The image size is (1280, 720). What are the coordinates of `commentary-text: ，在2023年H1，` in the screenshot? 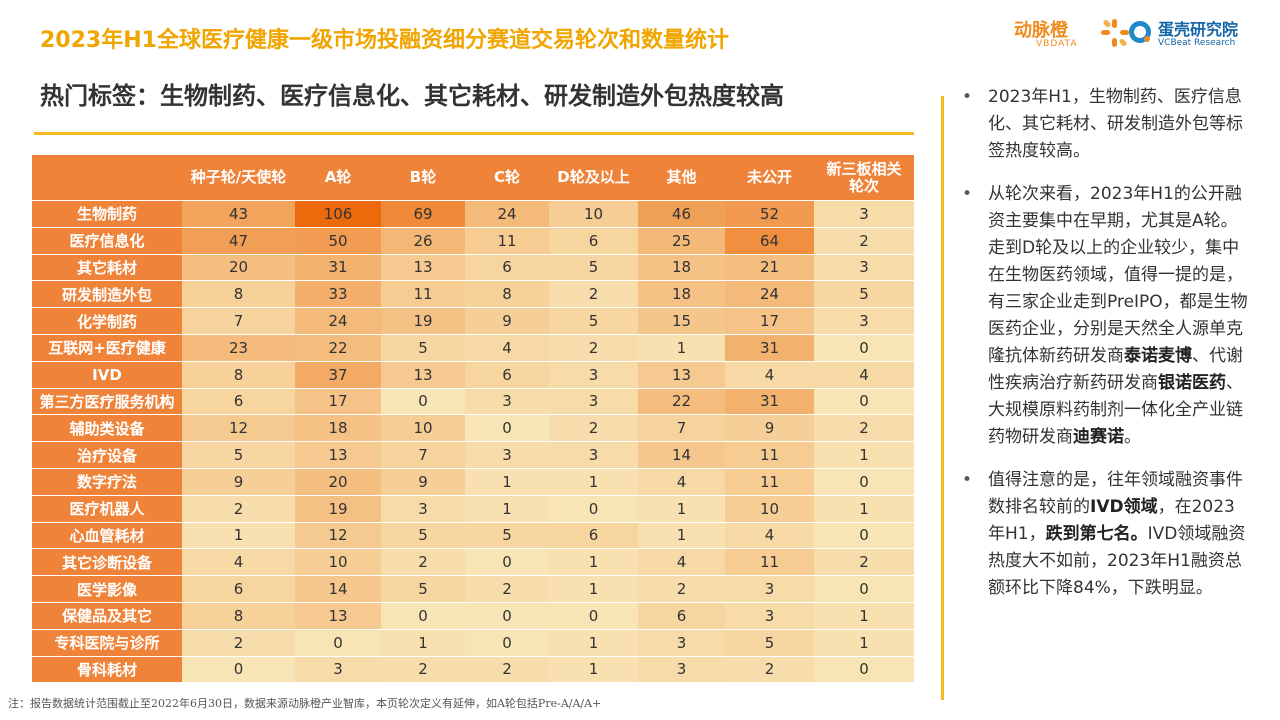 It's located at (1111, 520).